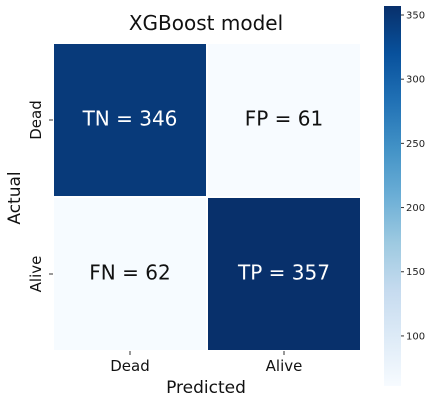  What do you see at coordinates (415, 272) in the screenshot?
I see `colorbar-tick-label-1: 150` at bounding box center [415, 272].